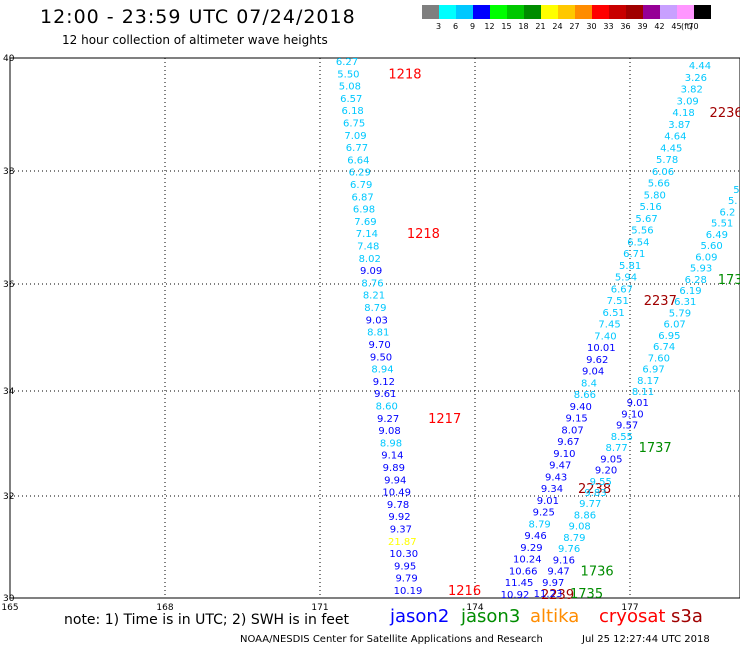 The height and width of the screenshot is (650, 740). What do you see at coordinates (642, 231) in the screenshot?
I see `track-b-wave-height: 5.56` at bounding box center [642, 231].